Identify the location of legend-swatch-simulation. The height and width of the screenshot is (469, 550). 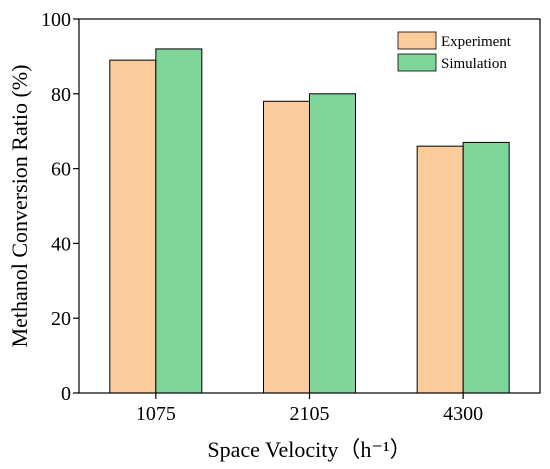
(417, 62).